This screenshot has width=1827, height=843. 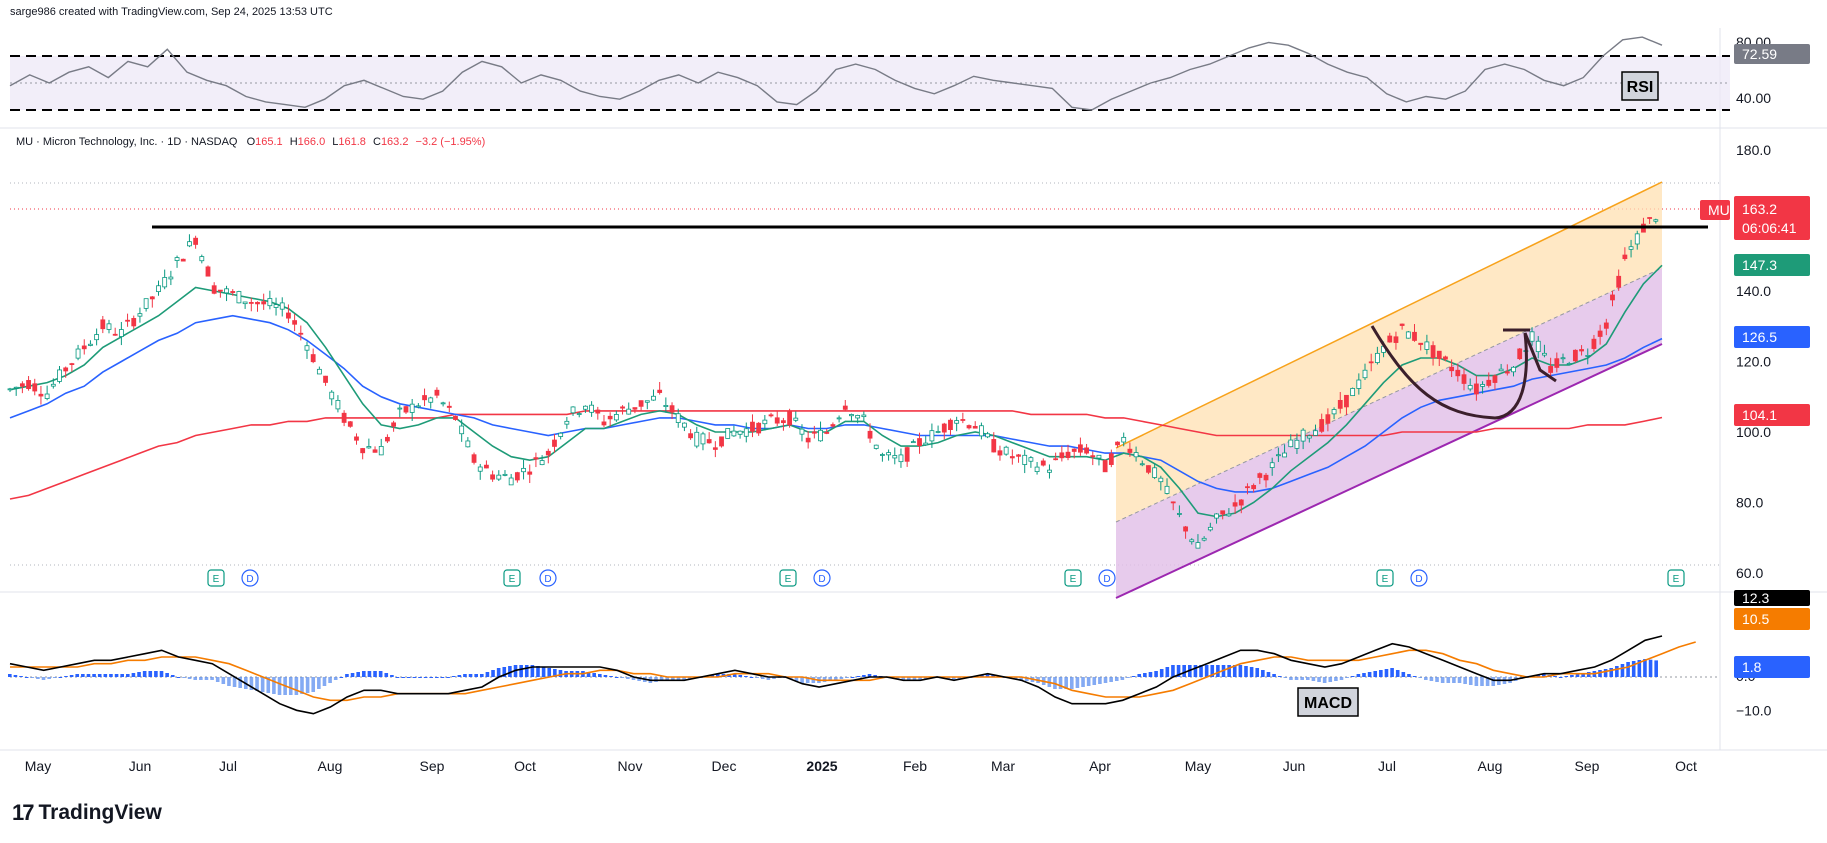 What do you see at coordinates (1587, 766) in the screenshot?
I see `time-axis-label: Sep` at bounding box center [1587, 766].